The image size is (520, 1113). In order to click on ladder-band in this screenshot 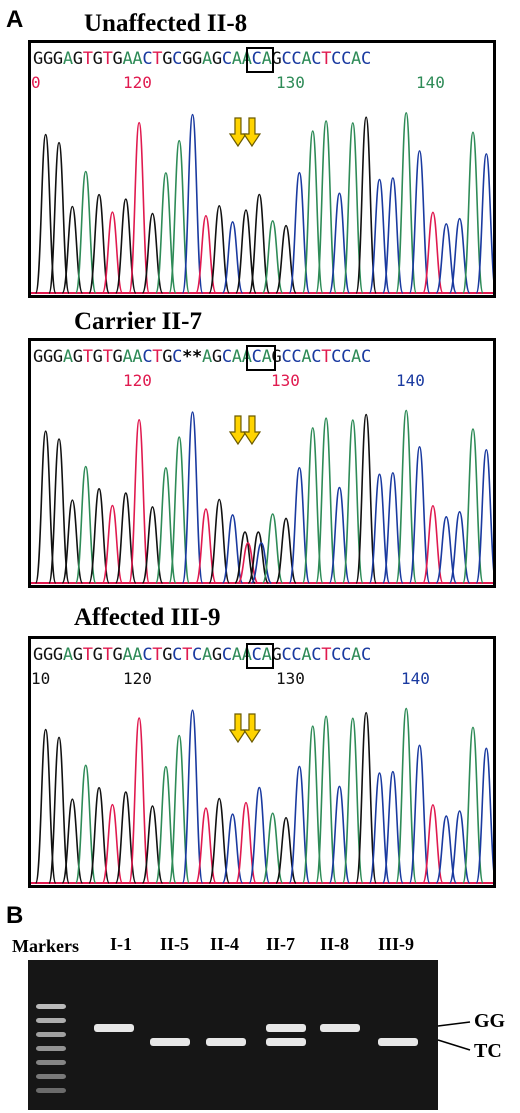, I will do `click(51, 1062)`.